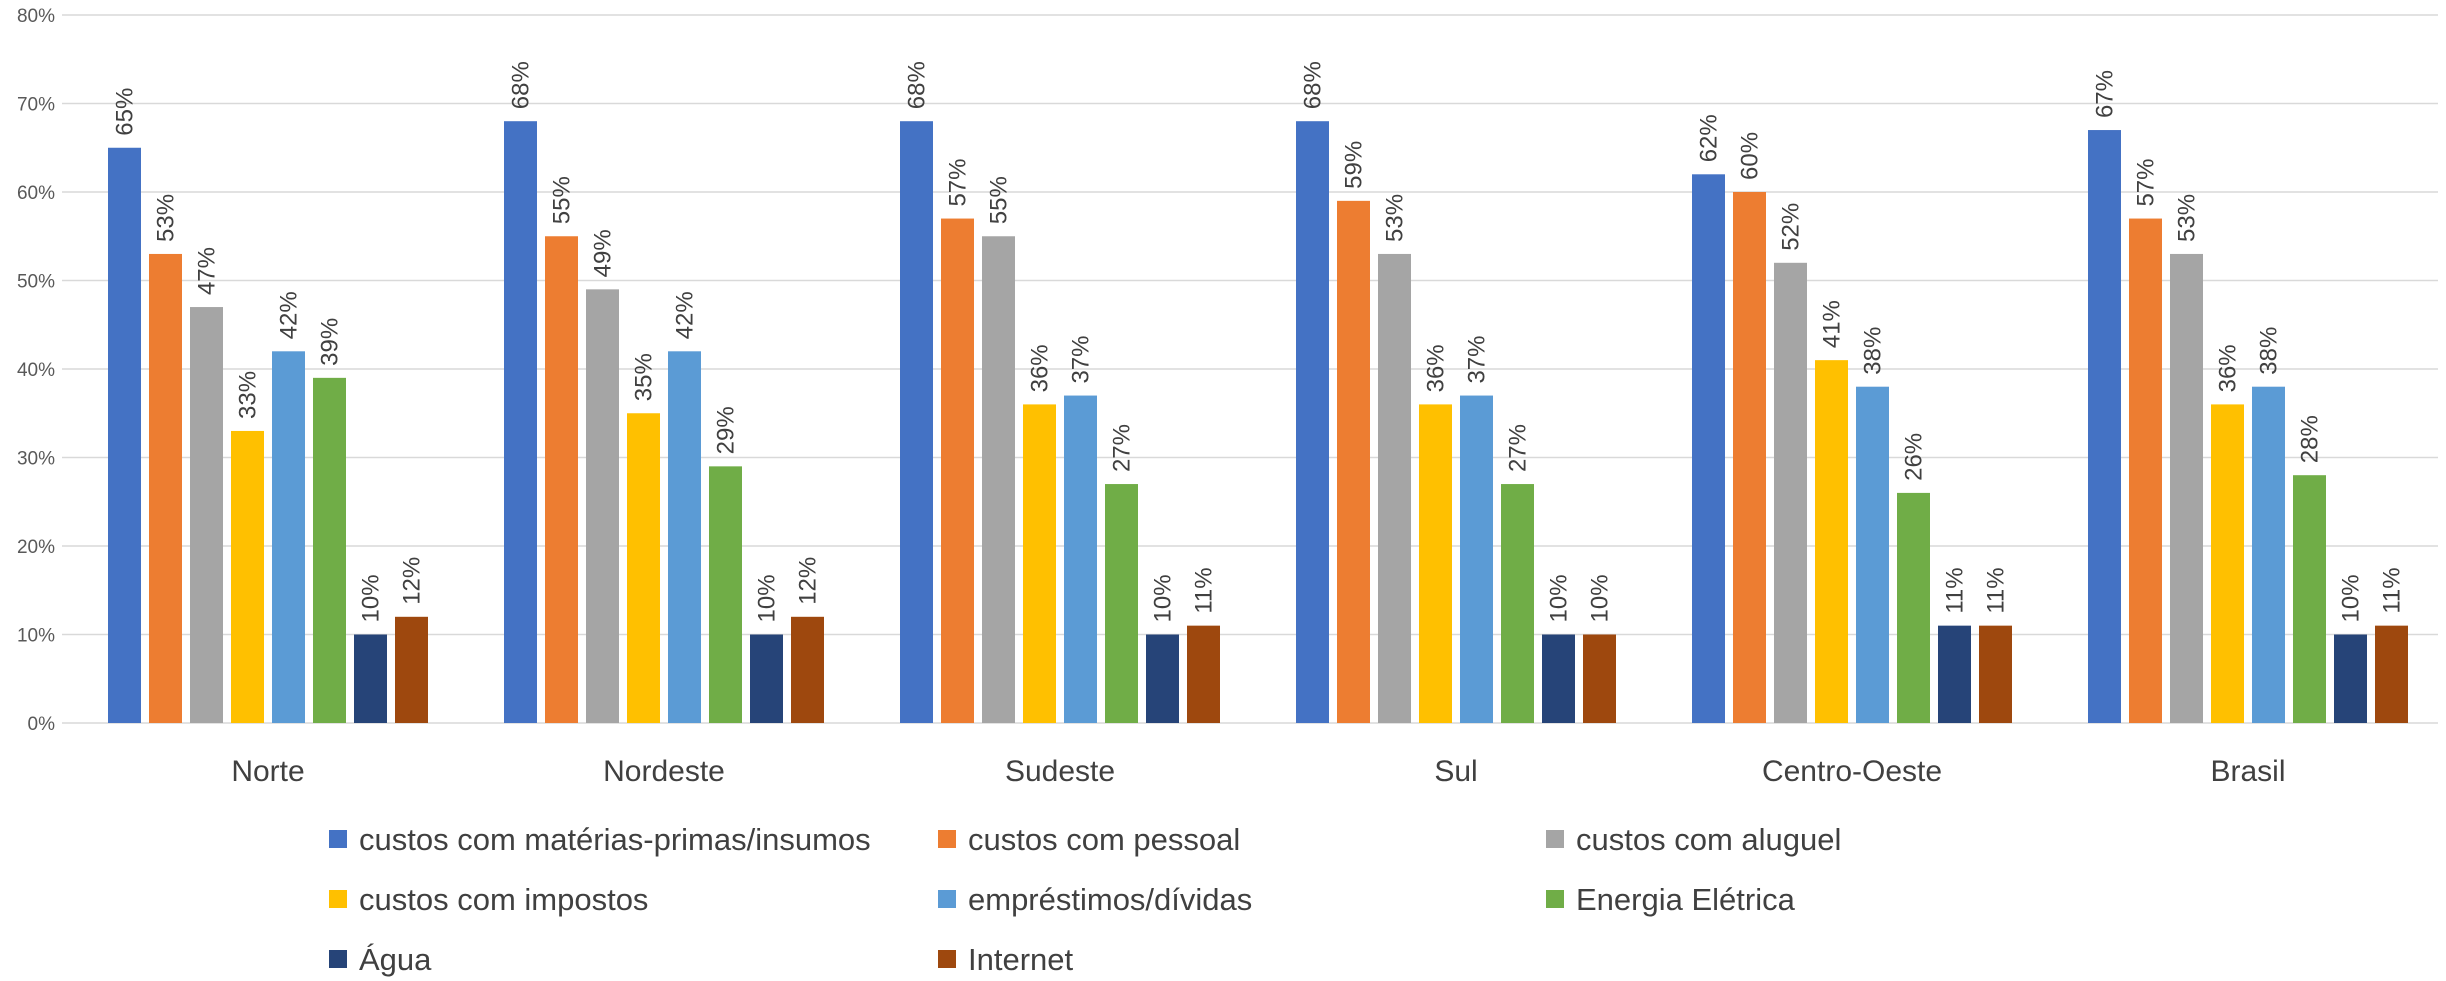 This screenshot has height=981, width=2446. I want to click on data-label: 33%, so click(248, 395).